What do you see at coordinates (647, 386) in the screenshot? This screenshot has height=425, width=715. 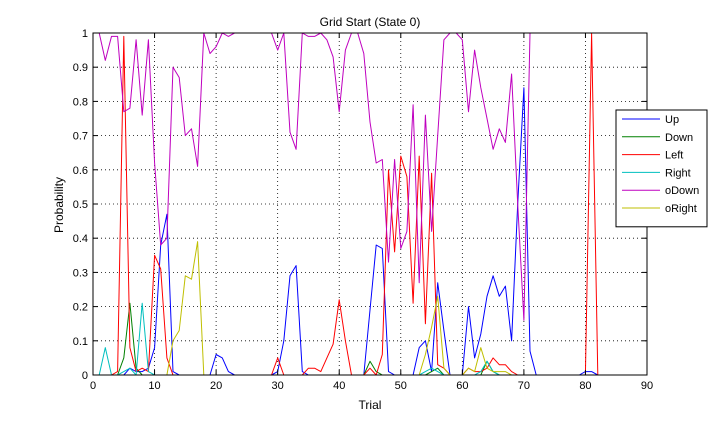 I see `x-tick-label: 90` at bounding box center [647, 386].